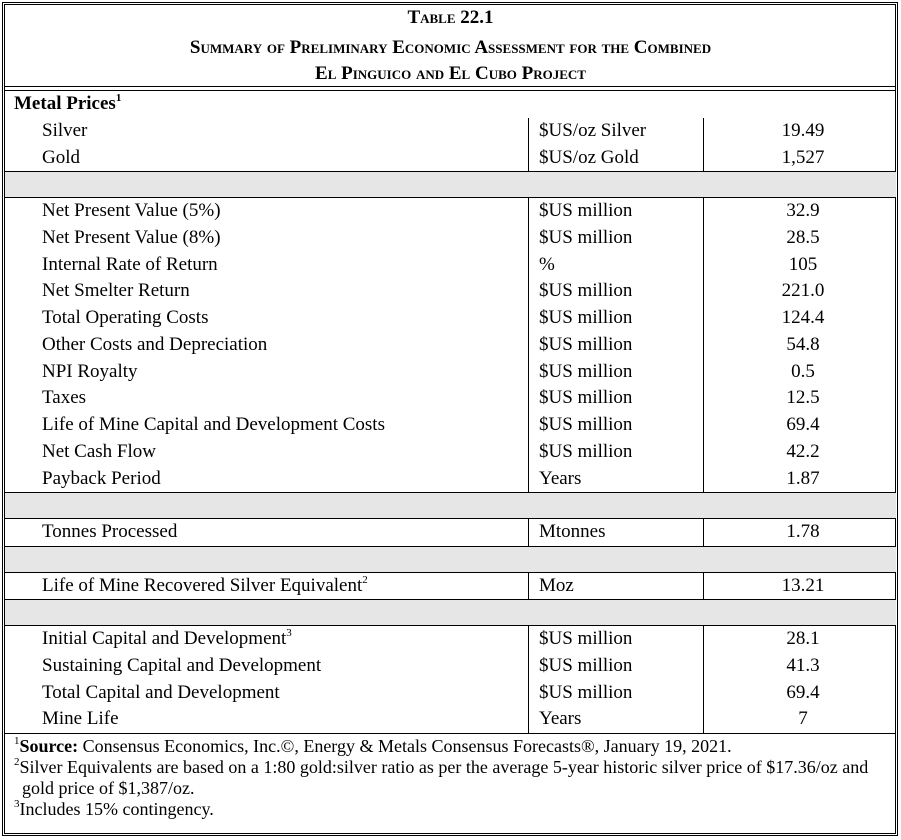  I want to click on label-text: Mine Life, so click(80, 719).